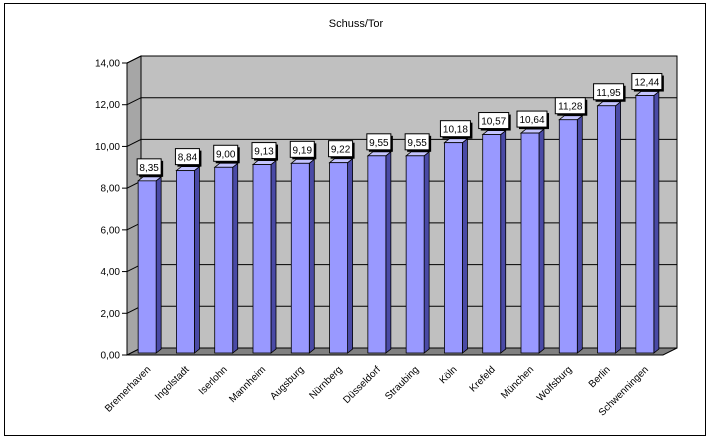 The width and height of the screenshot is (712, 441). I want to click on data-label: 9,19, so click(303, 150).